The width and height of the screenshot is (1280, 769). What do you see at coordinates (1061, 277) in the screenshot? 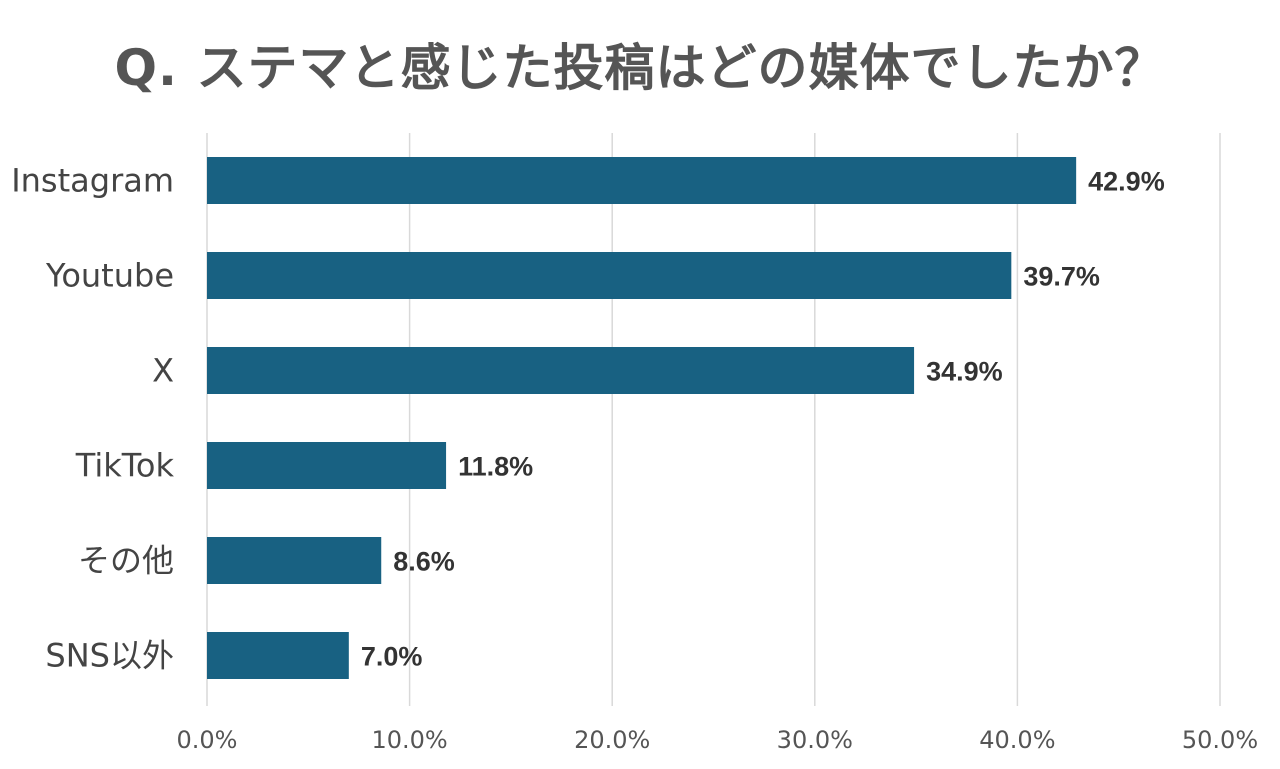
I see `value-label: 39.7%` at bounding box center [1061, 277].